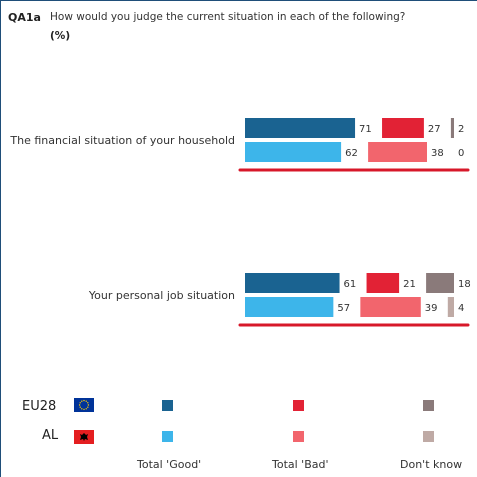 The width and height of the screenshot is (477, 477). I want to click on legend-swatch-eu-good, so click(167, 405).